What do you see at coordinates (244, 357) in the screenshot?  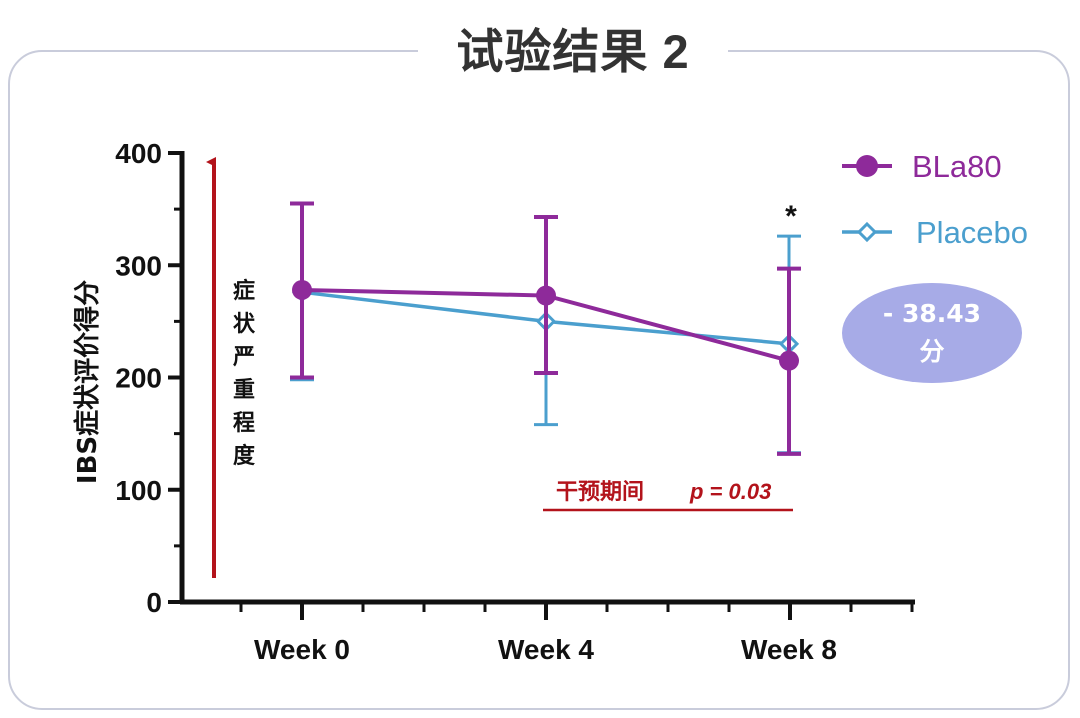 I see `severity-label-char: 严` at bounding box center [244, 357].